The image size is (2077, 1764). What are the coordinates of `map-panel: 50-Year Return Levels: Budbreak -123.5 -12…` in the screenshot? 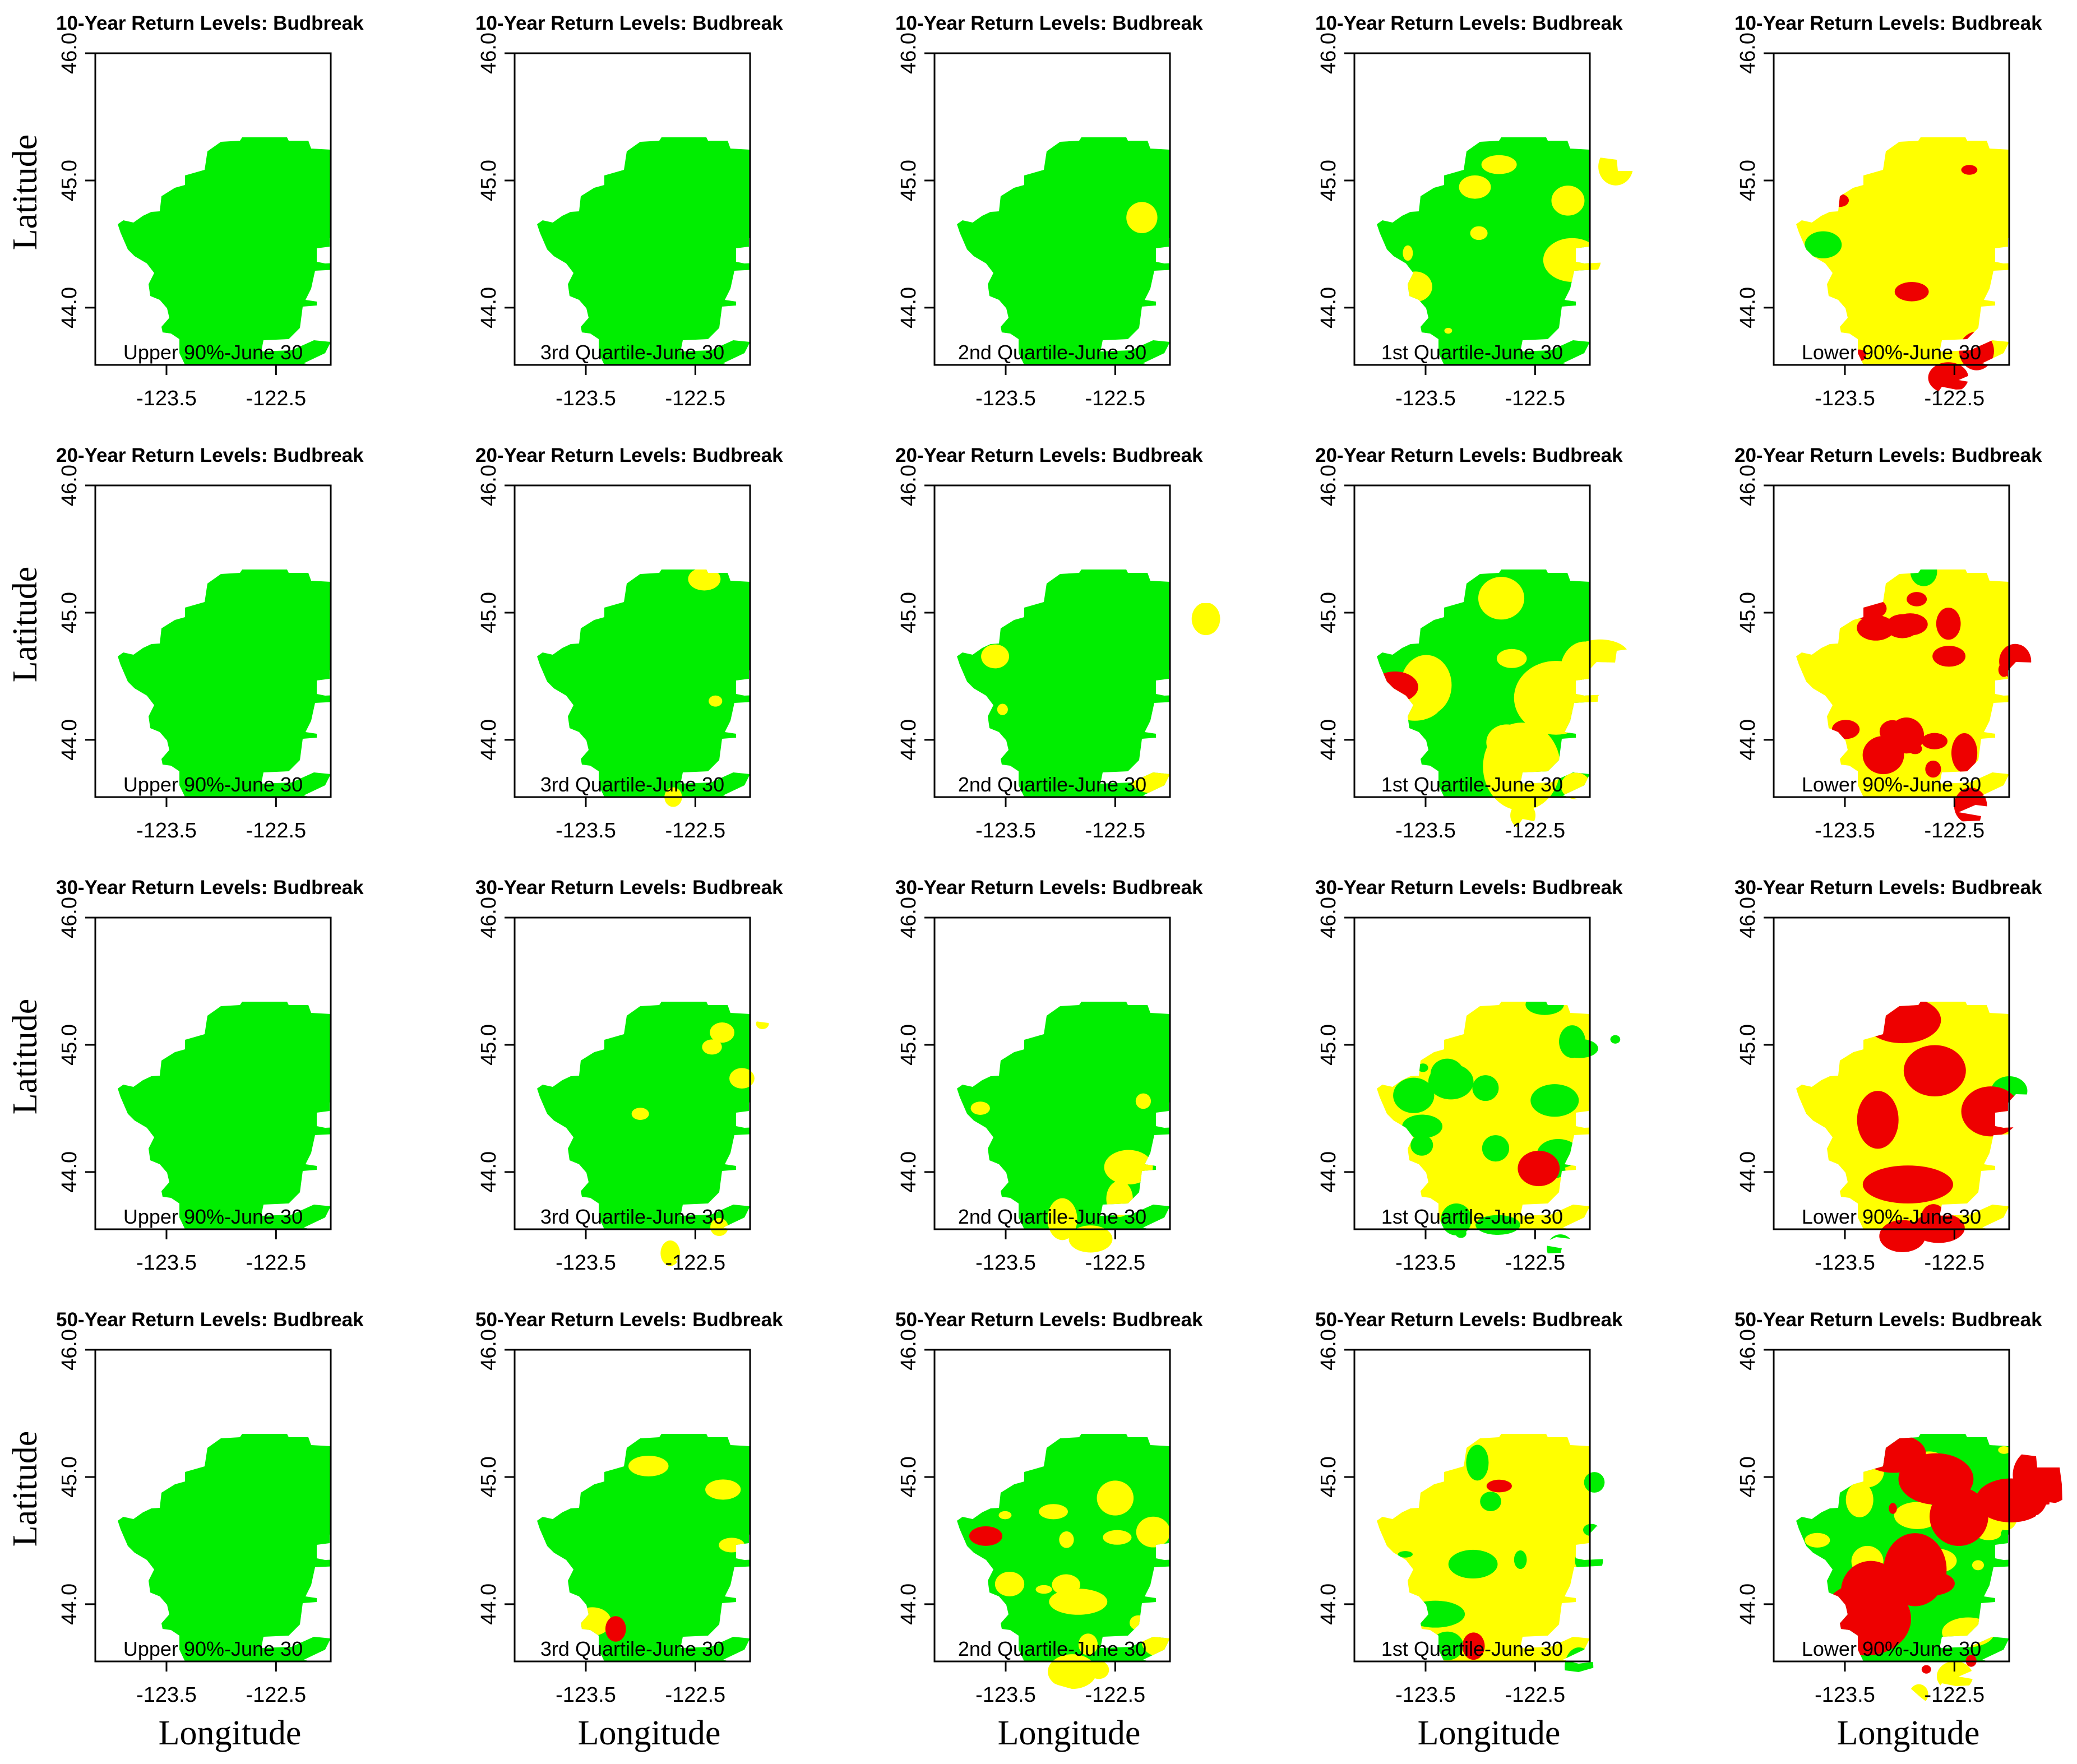 It's located at (1469, 1530).